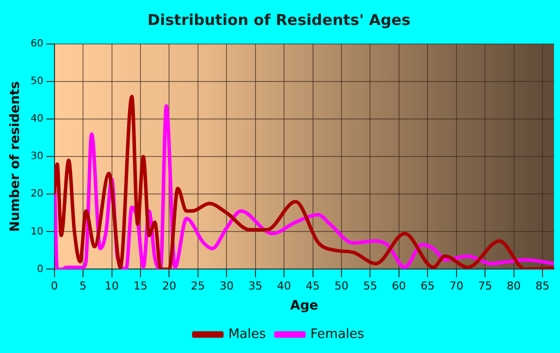  Describe the element at coordinates (37, 194) in the screenshot. I see `y-tick-label: 20` at that location.